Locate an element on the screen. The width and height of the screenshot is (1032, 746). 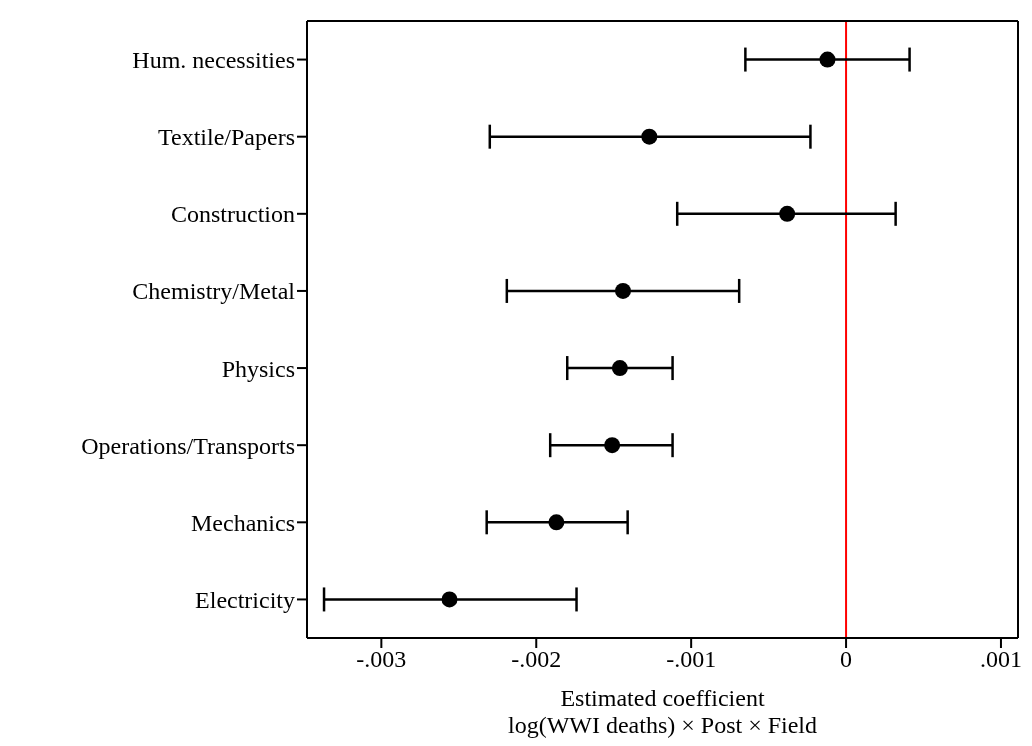
x-tick-label: -.001 is located at coordinates (691, 659).